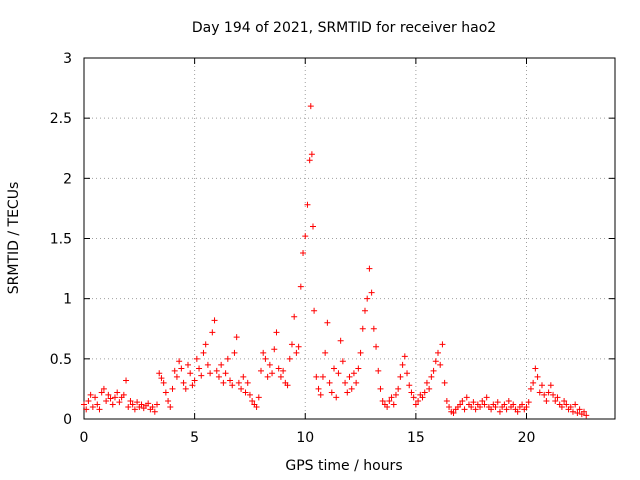 The width and height of the screenshot is (640, 480). What do you see at coordinates (305, 438) in the screenshot?
I see `x-tick-label: 10` at bounding box center [305, 438].